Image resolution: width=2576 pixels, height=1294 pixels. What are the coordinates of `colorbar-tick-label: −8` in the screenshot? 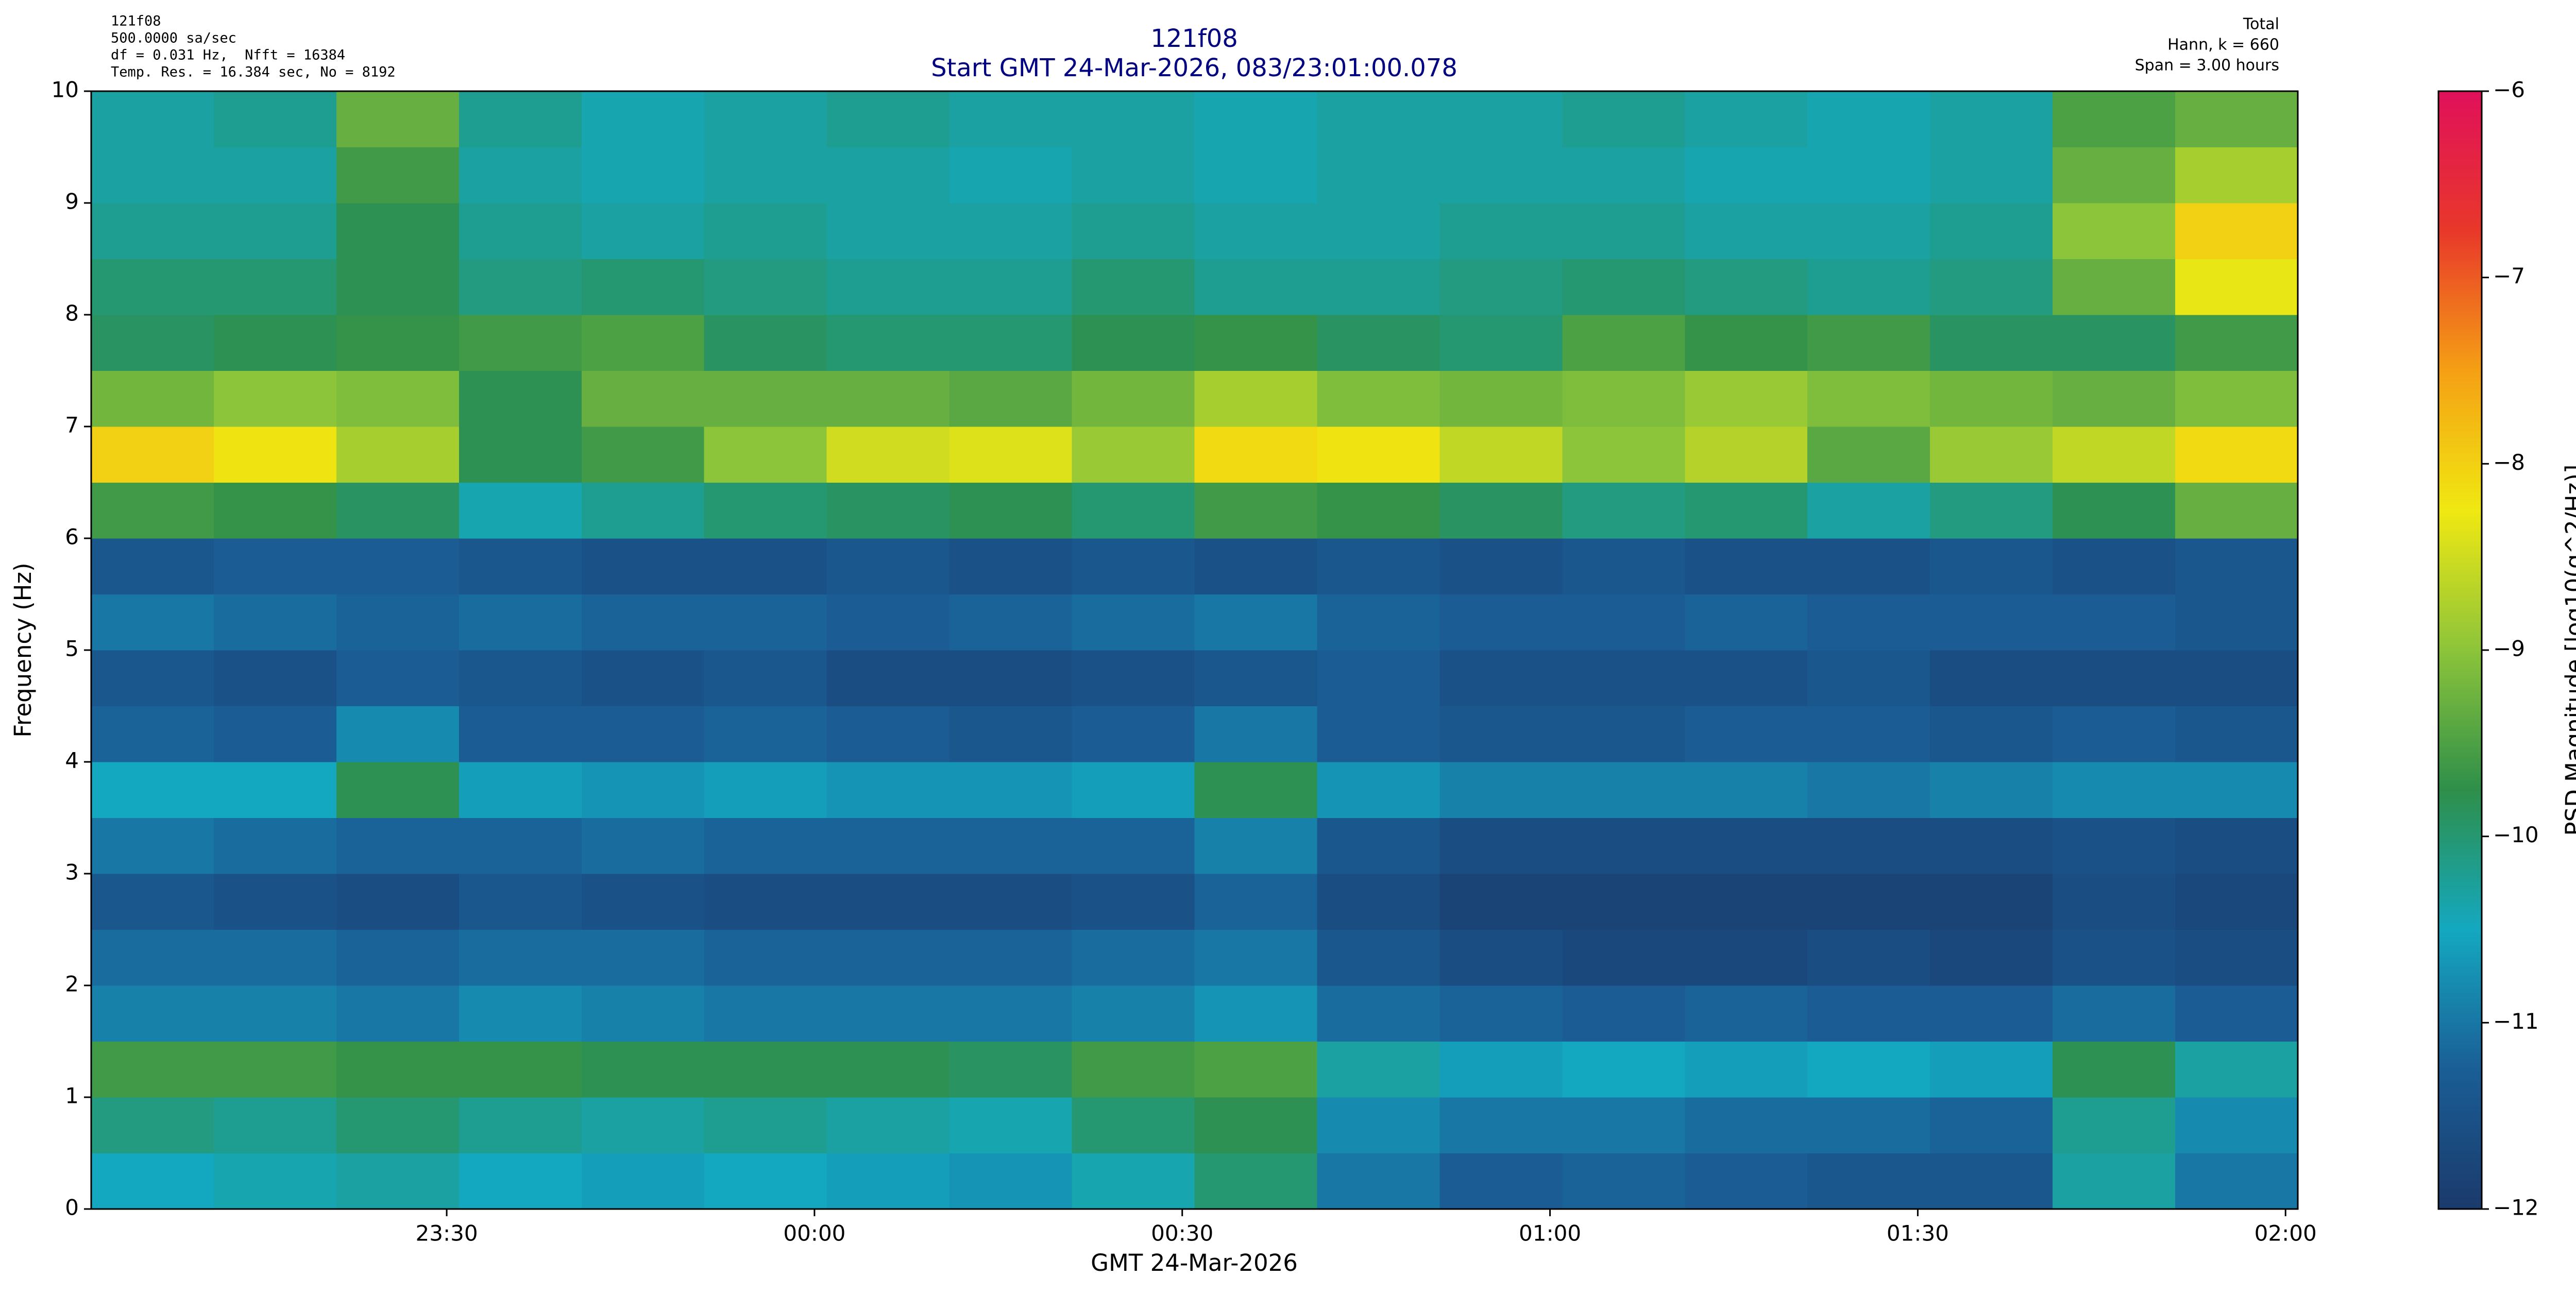 It's located at (2509, 462).